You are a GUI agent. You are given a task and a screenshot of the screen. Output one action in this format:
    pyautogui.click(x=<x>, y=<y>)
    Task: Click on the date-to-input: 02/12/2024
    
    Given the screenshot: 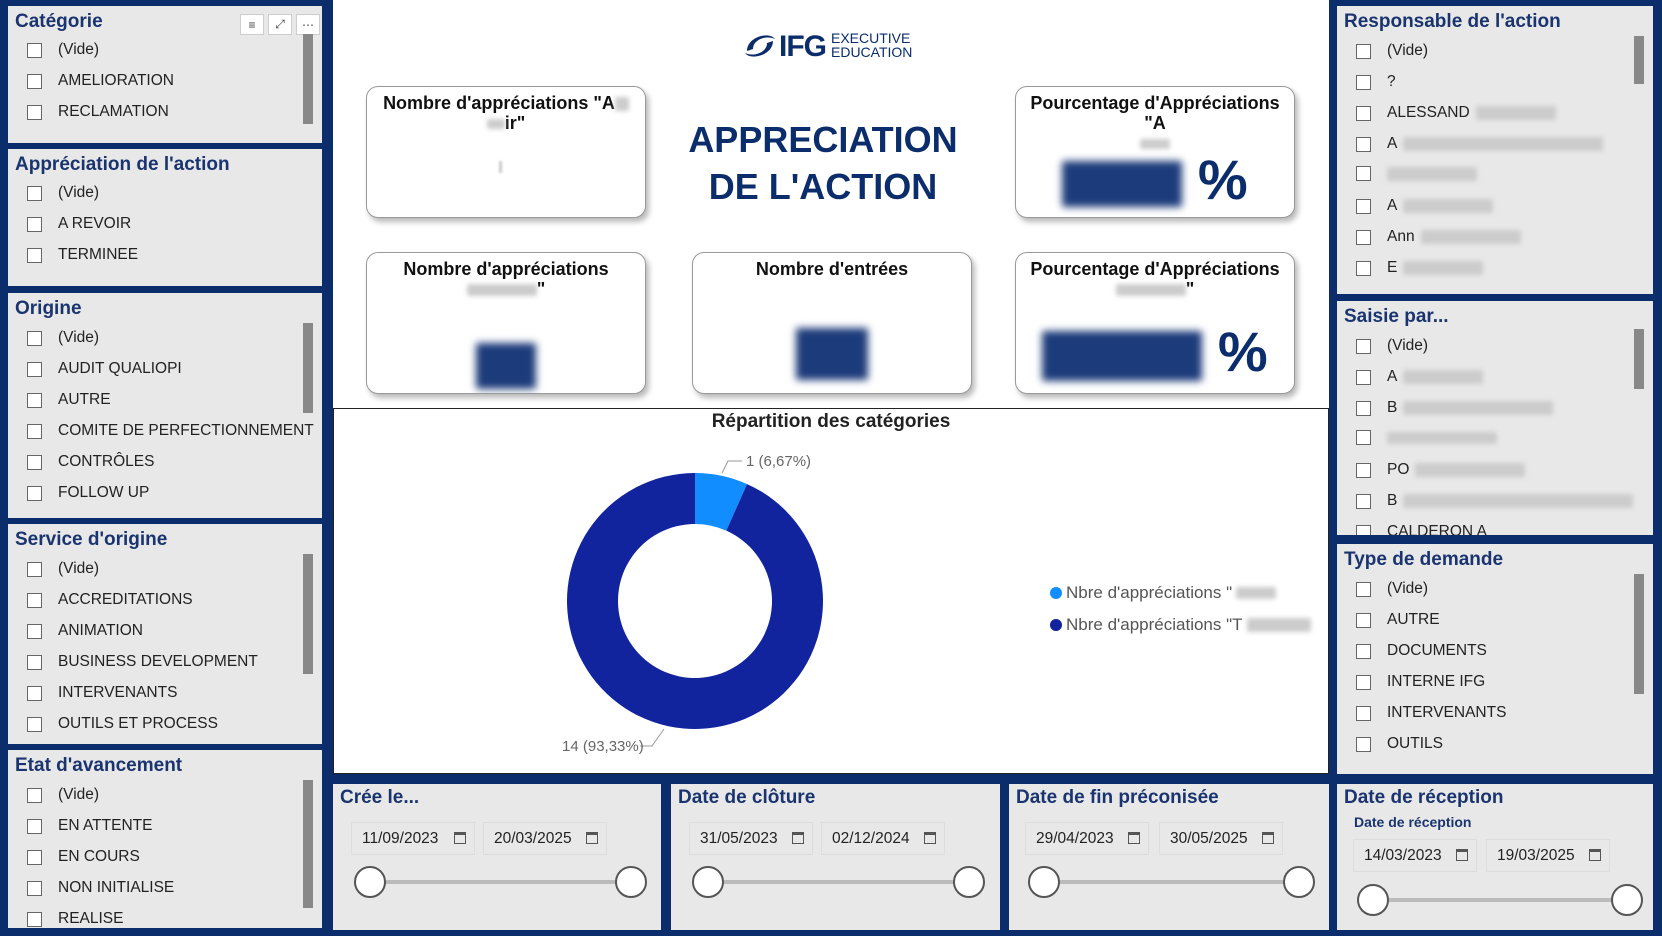 What is the action you would take?
    pyautogui.click(x=883, y=838)
    